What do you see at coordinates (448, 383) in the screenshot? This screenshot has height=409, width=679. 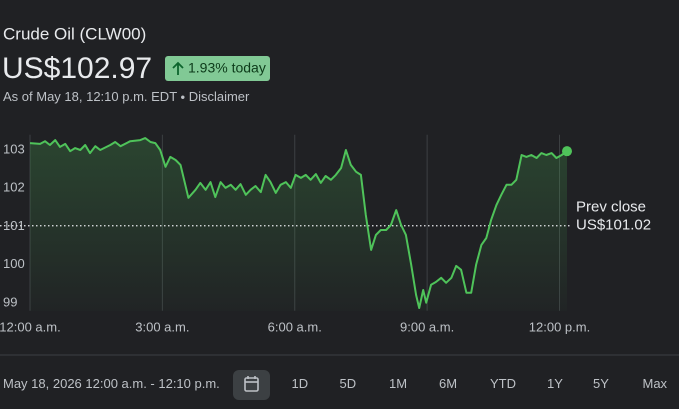 I see `period-button: 6M` at bounding box center [448, 383].